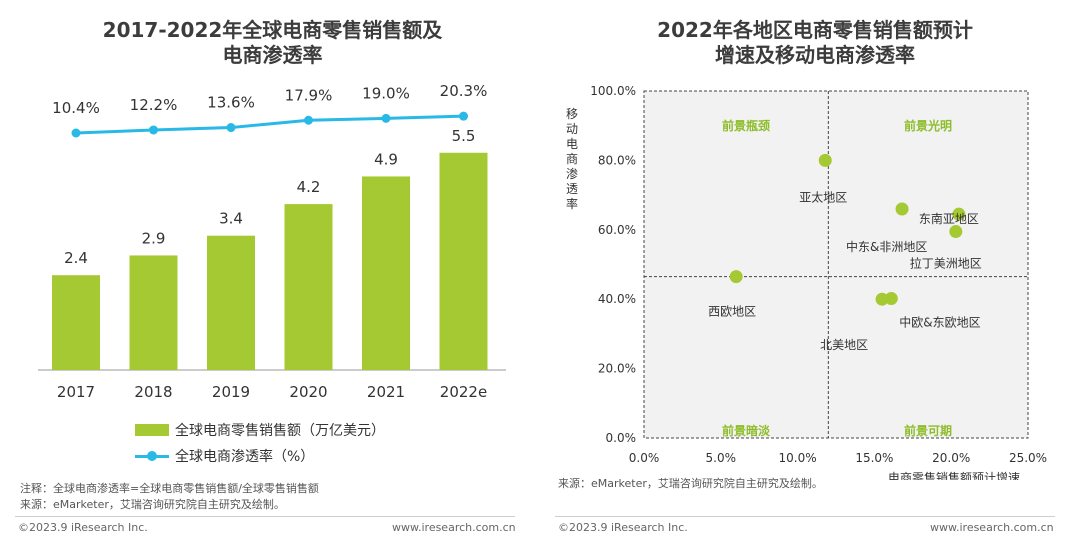  What do you see at coordinates (463, 392) in the screenshot?
I see `x-tick-label: 2022e` at bounding box center [463, 392].